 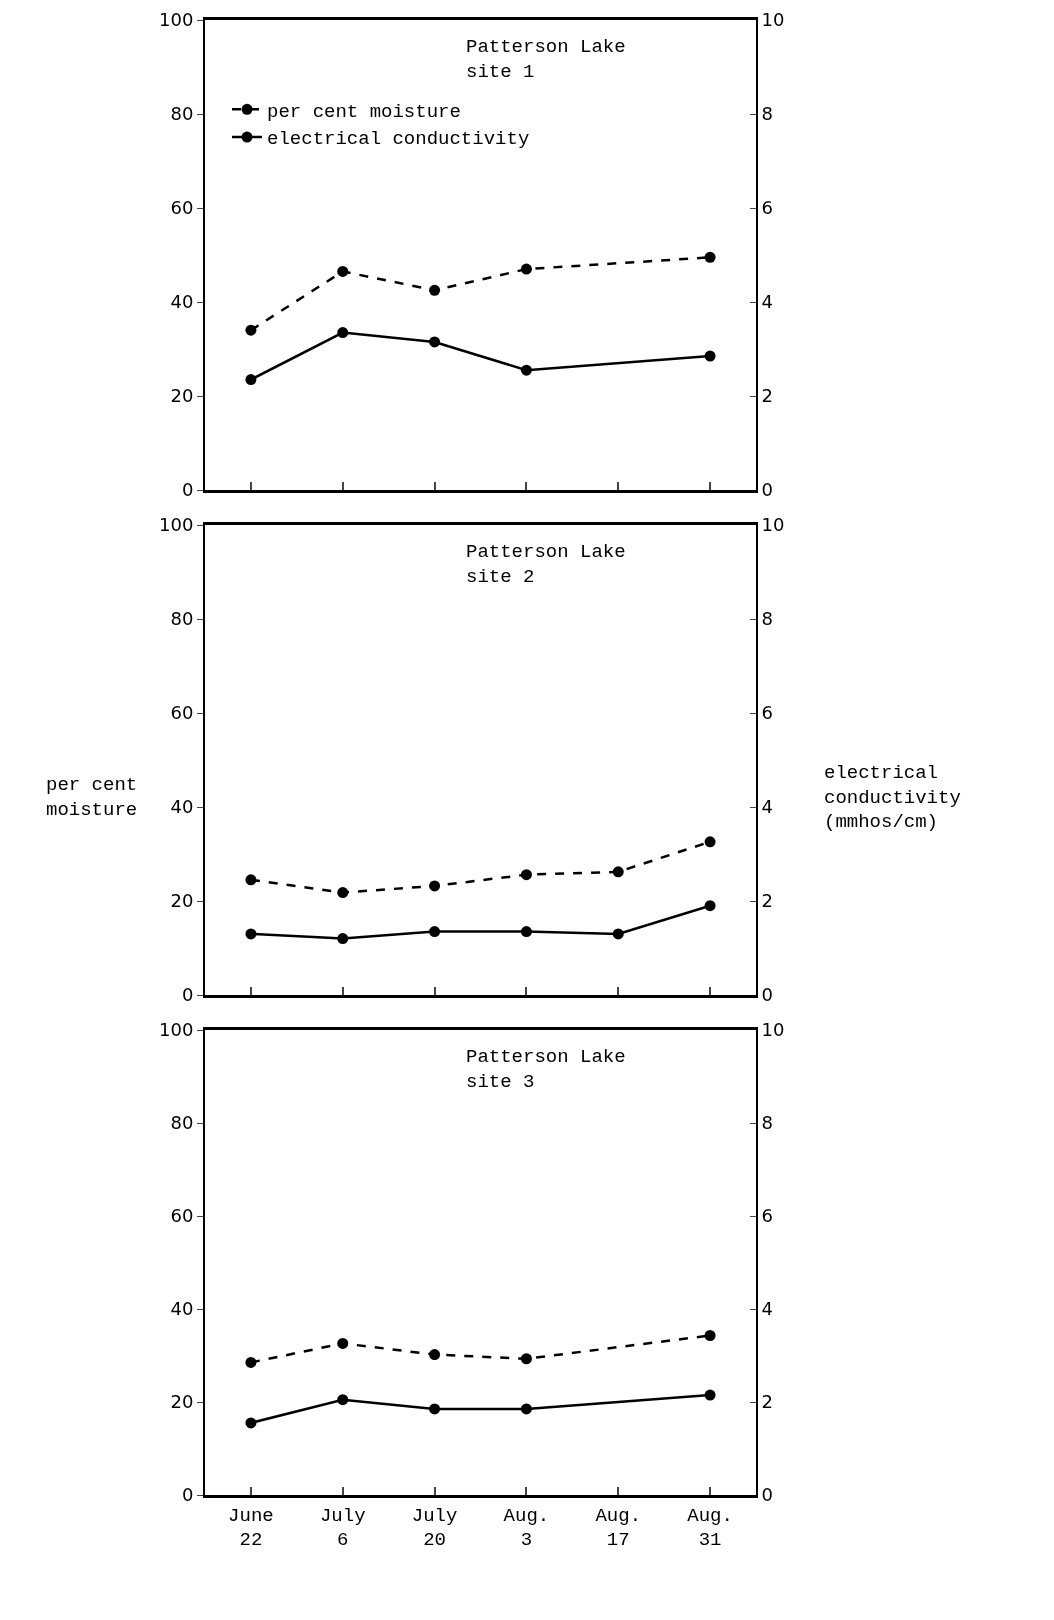 I want to click on legend-label: per cent moisture, so click(x=364, y=111).